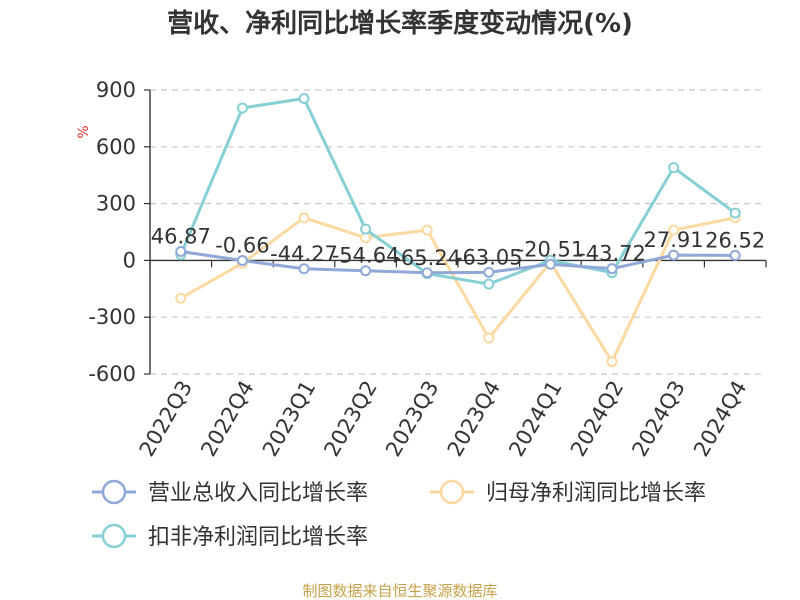 The image size is (800, 600). Describe the element at coordinates (350, 419) in the screenshot. I see `x-tick-label: 2023Q2` at that location.